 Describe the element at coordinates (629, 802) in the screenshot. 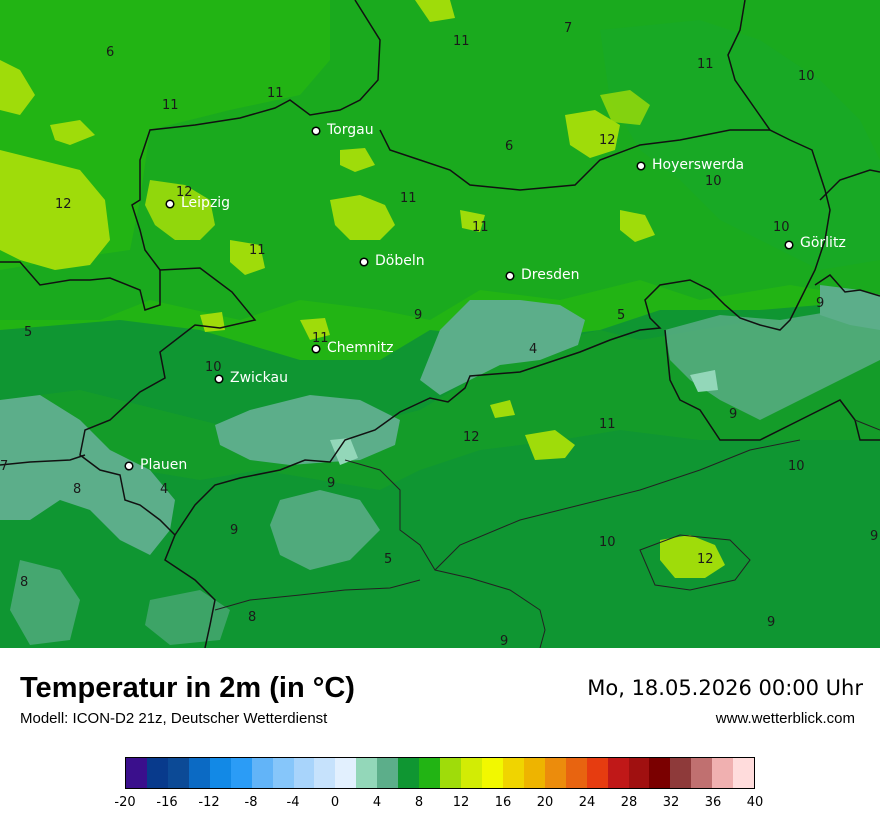

I see `legend-tick-label: 28` at that location.